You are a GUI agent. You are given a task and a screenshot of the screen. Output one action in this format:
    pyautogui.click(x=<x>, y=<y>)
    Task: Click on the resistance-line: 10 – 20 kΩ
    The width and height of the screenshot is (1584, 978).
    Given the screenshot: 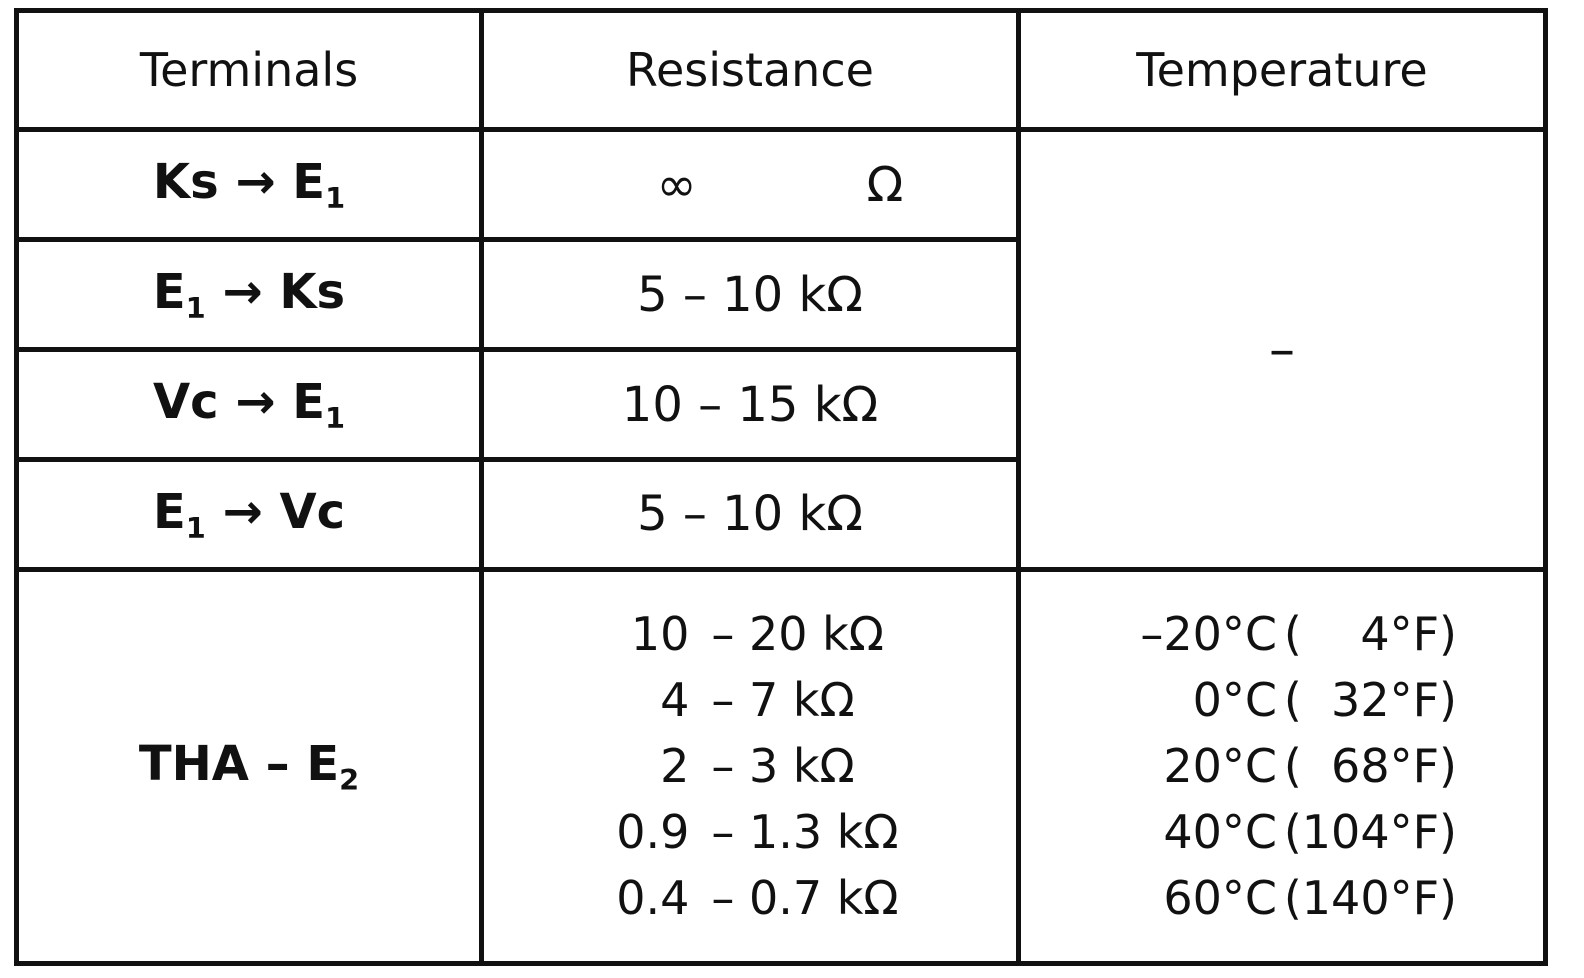 What is the action you would take?
    pyautogui.click(x=749, y=634)
    